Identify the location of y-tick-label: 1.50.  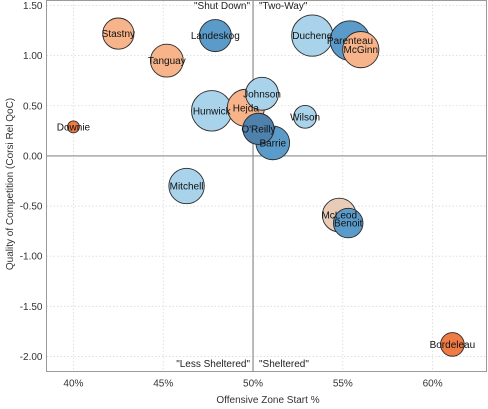
(33, 6).